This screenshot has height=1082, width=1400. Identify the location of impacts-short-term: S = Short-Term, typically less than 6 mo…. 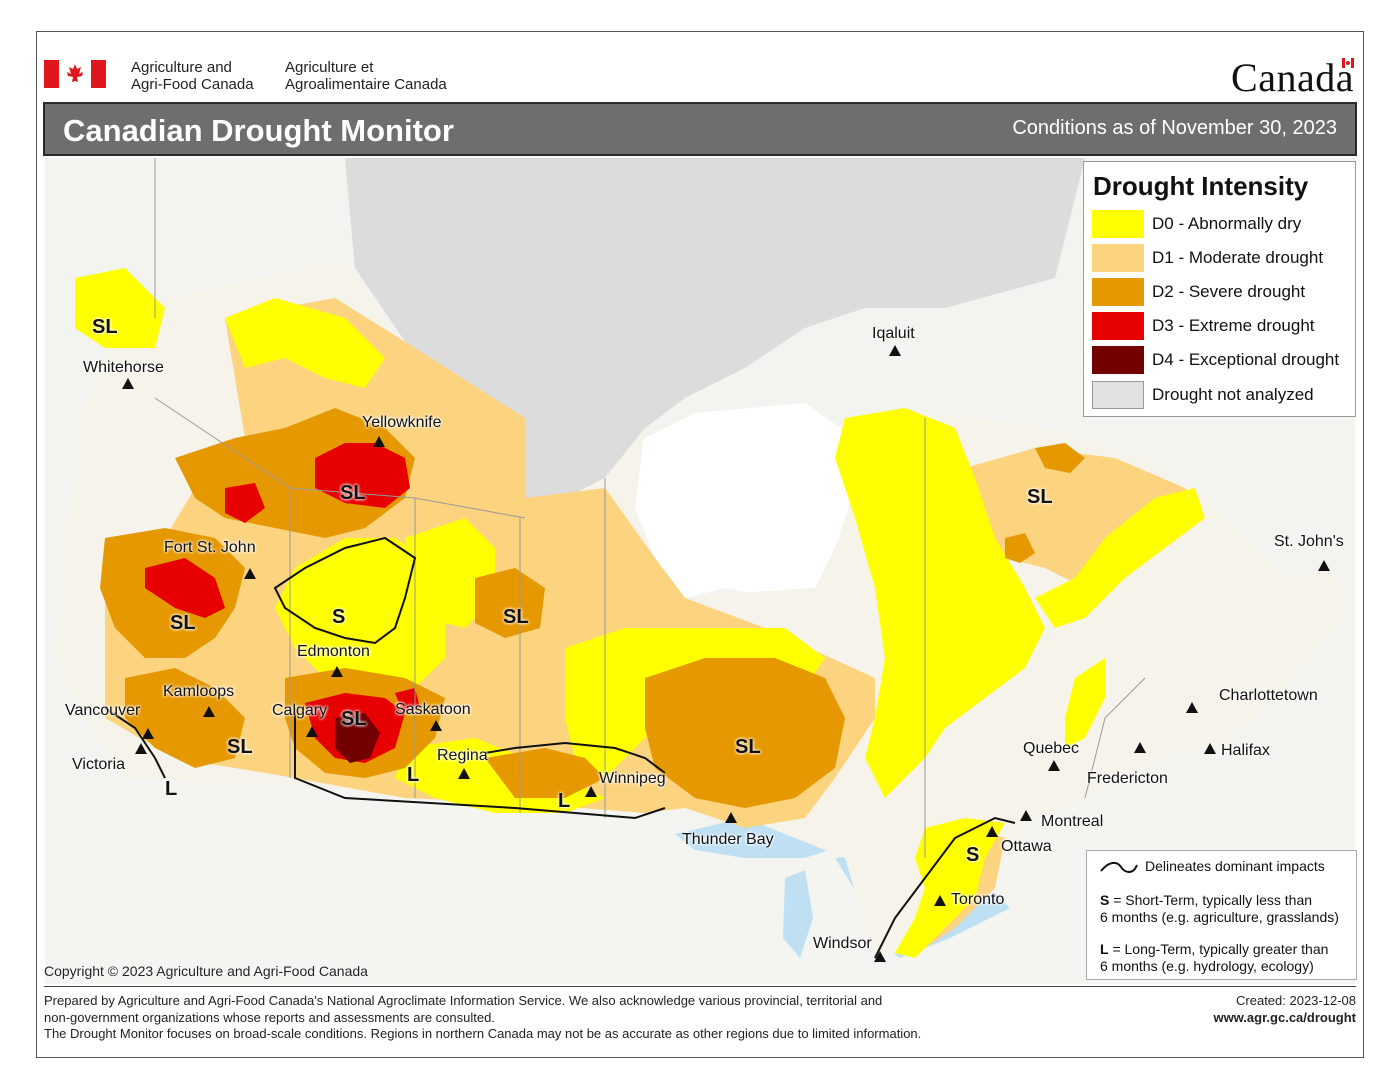
(1219, 908).